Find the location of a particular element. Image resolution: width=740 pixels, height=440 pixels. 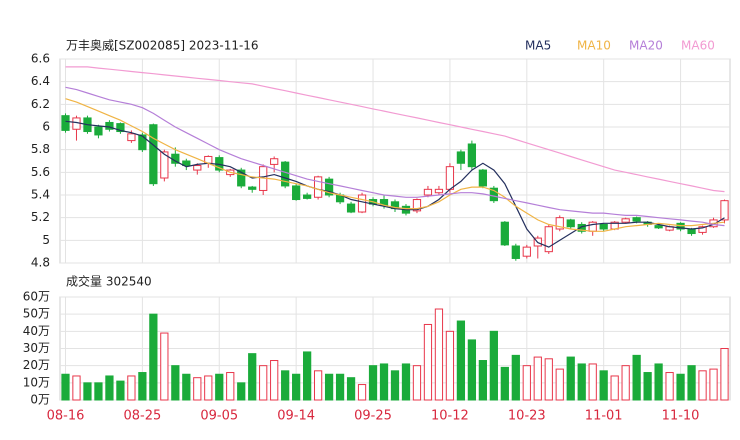

x-tick-label: 11-01 is located at coordinates (604, 416).